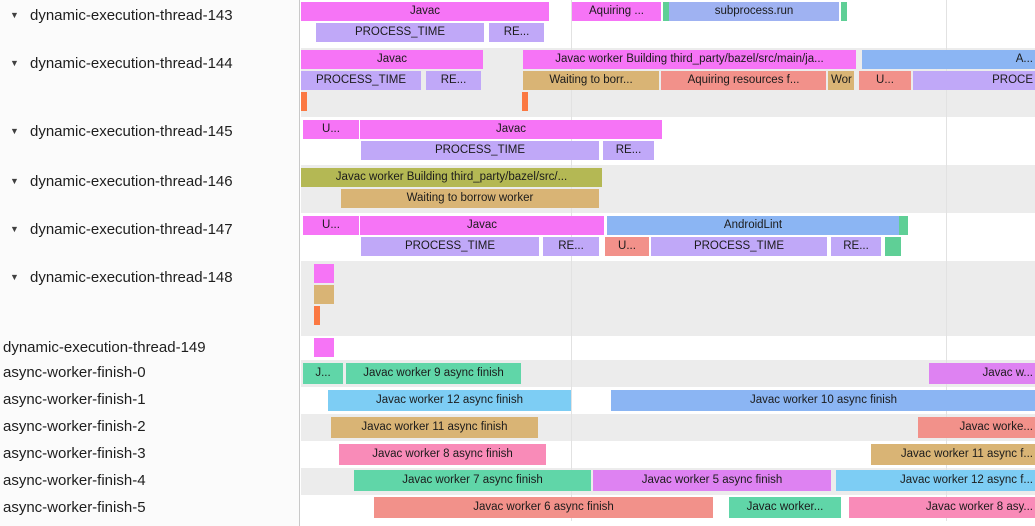 The height and width of the screenshot is (526, 1035). I want to click on track-name-label: async-worker-finish-3, so click(74, 453).